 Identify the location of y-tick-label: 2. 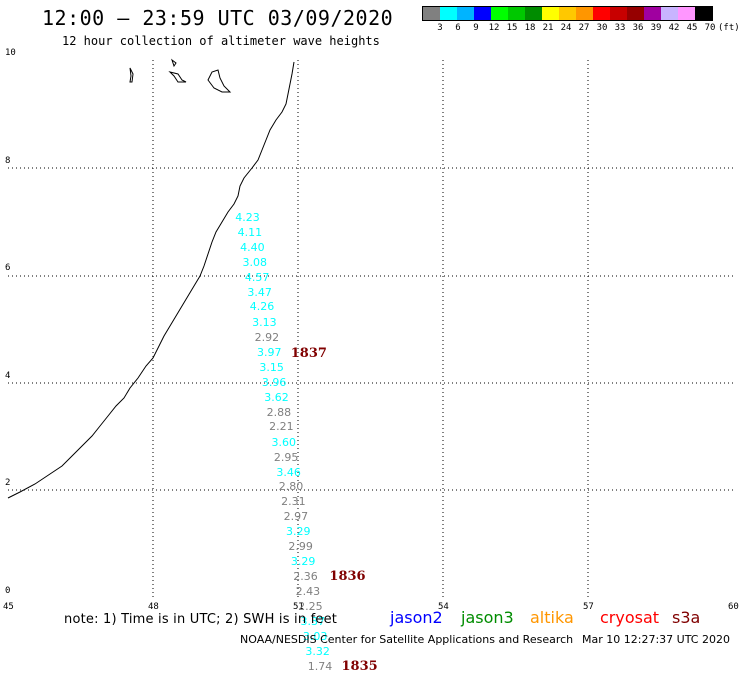
(8, 483).